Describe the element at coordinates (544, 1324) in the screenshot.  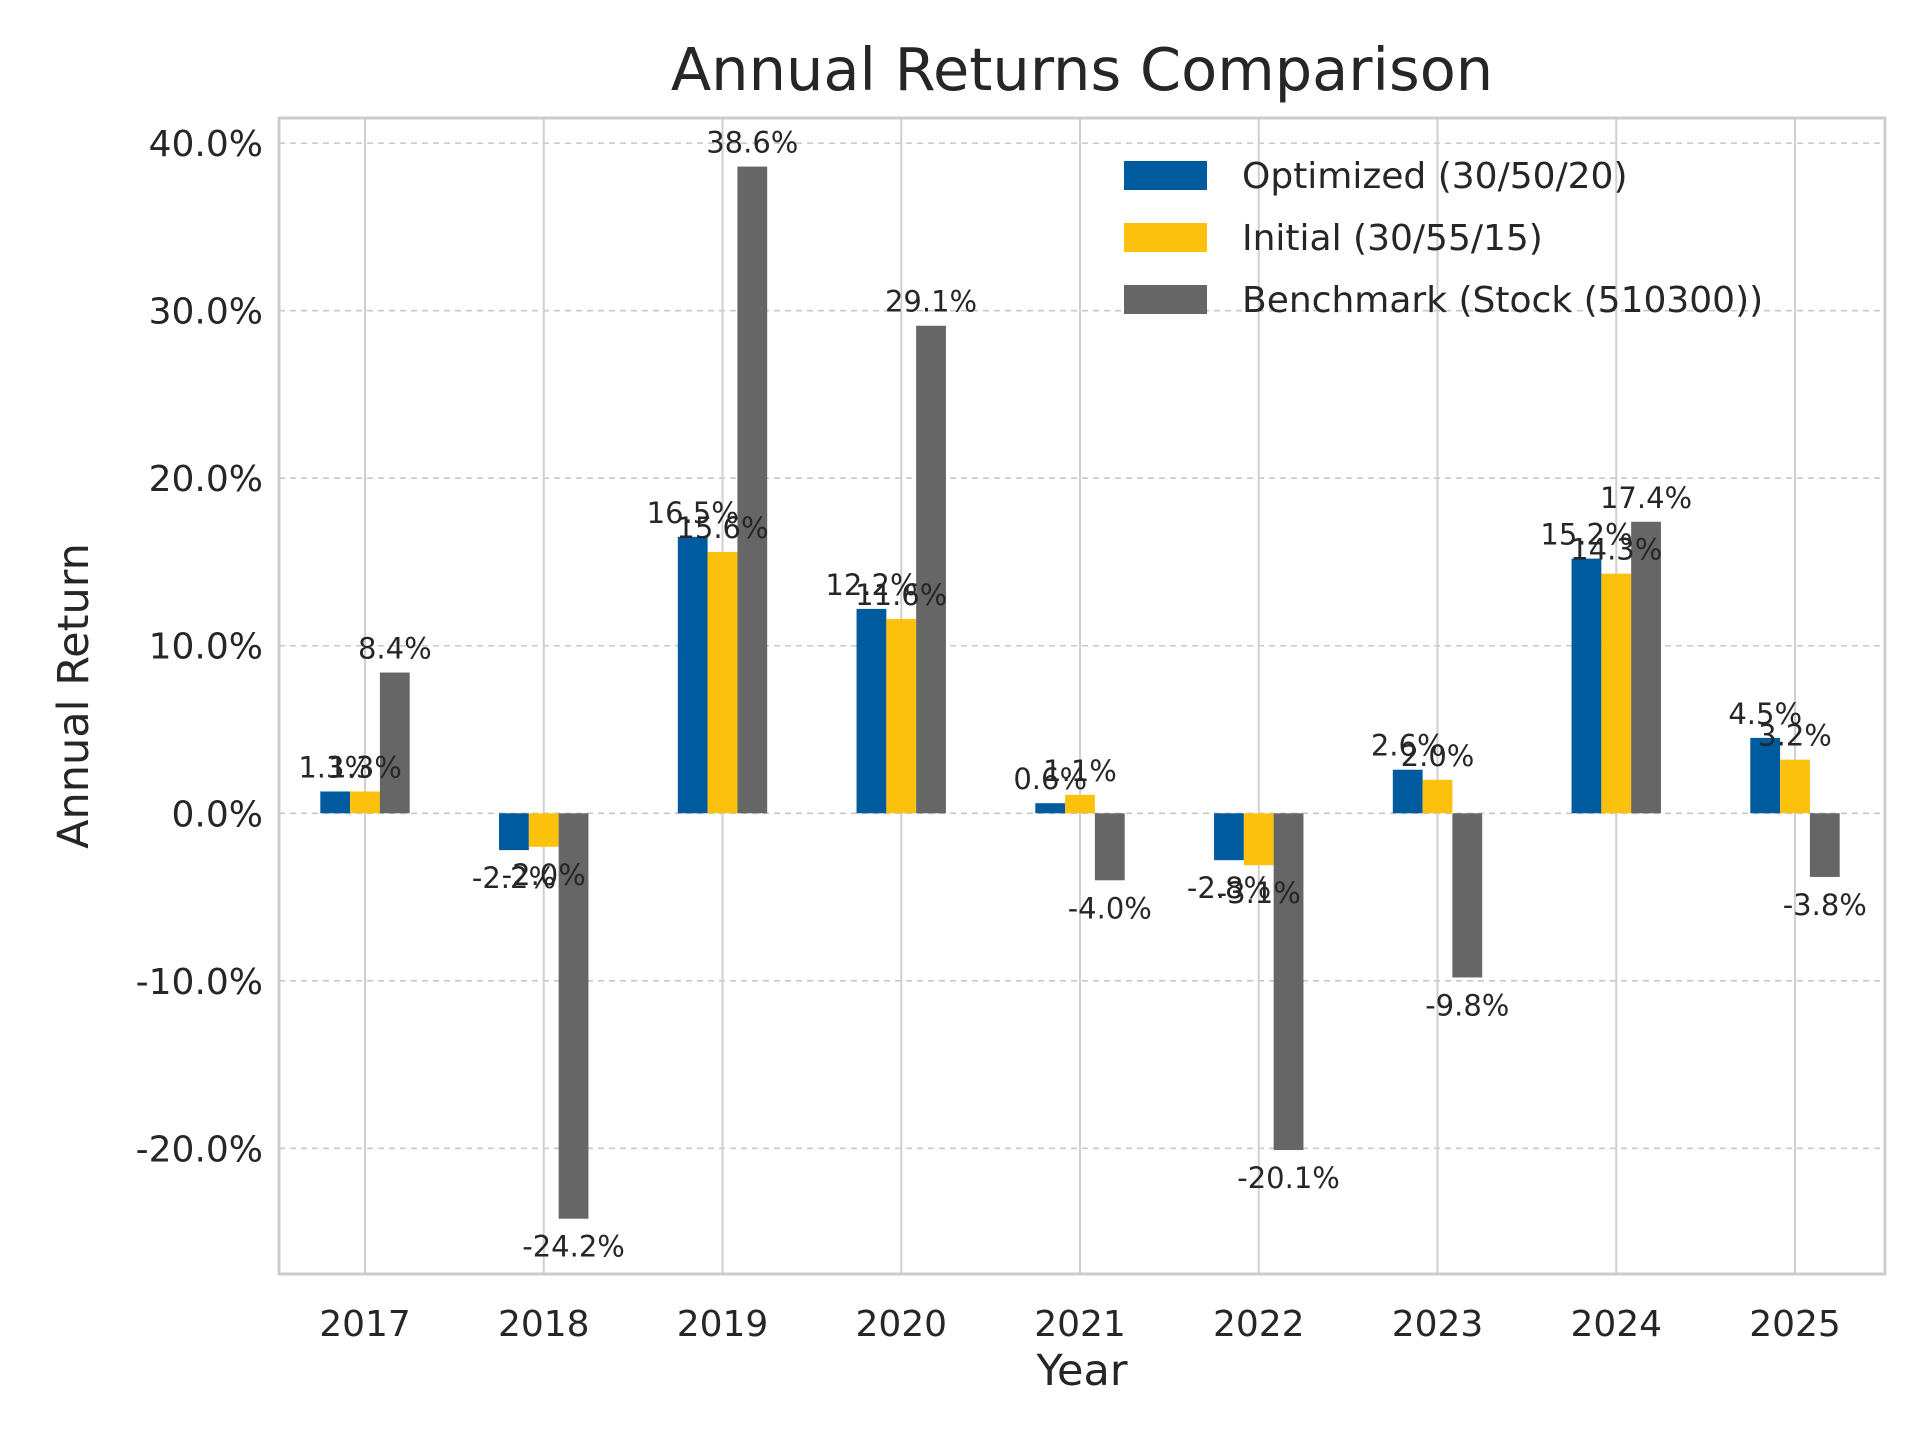
I see `x-tick-label: 2018` at that location.